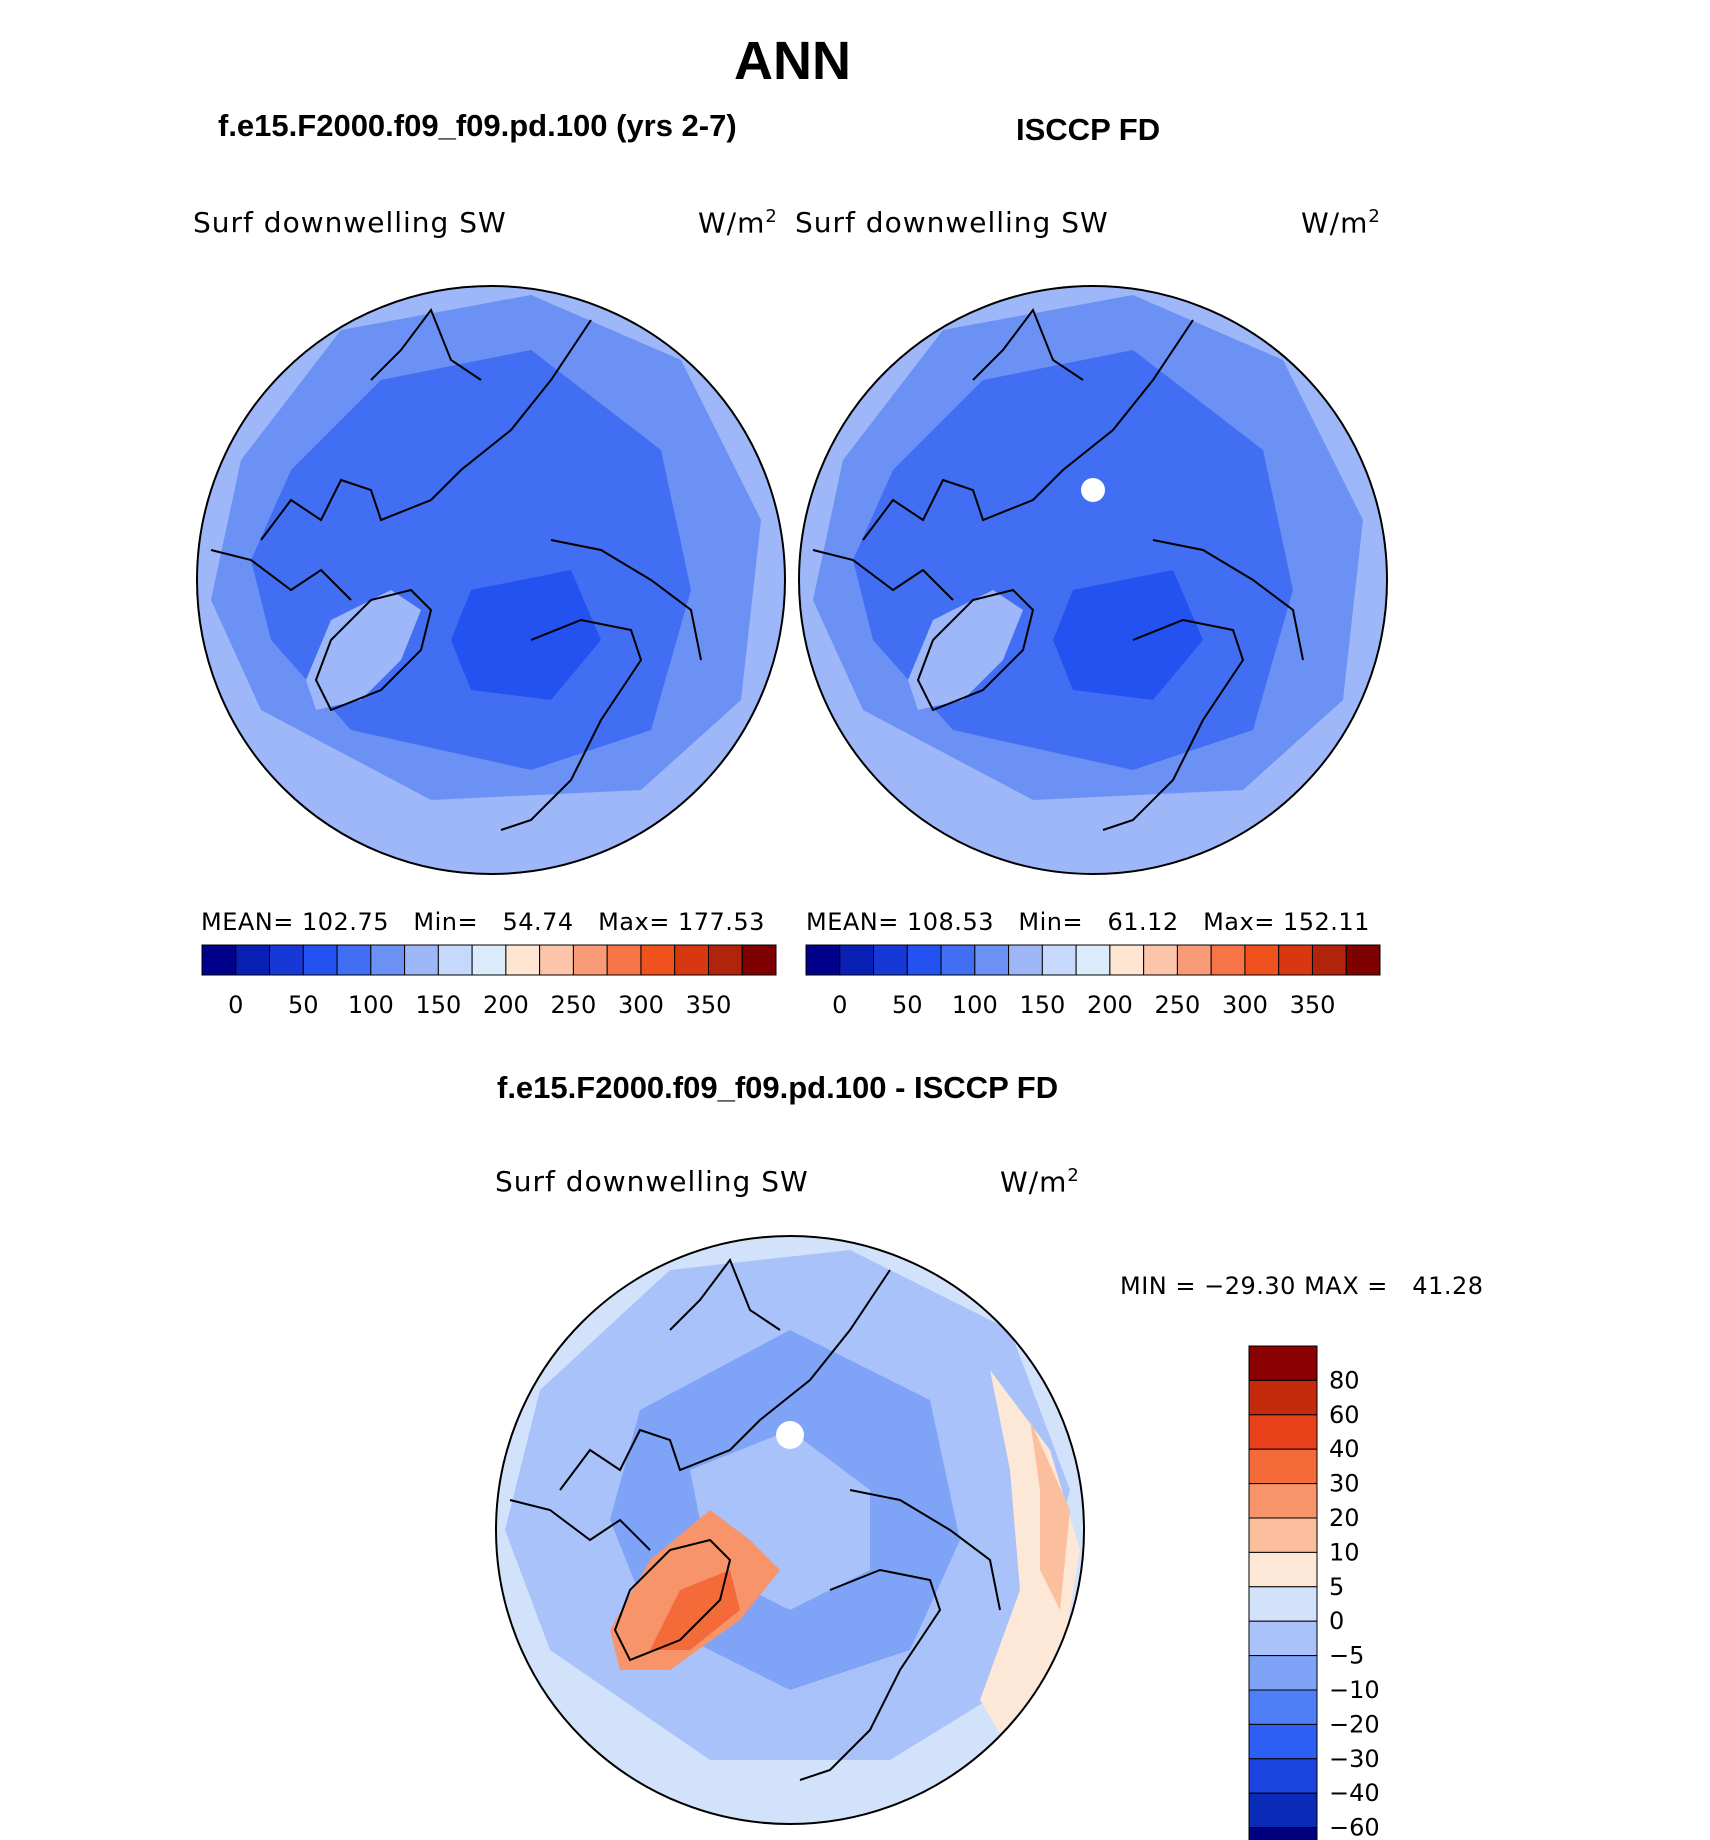 The image size is (1710, 1840). I want to click on obs-mean-value: 108.53, so click(950, 922).